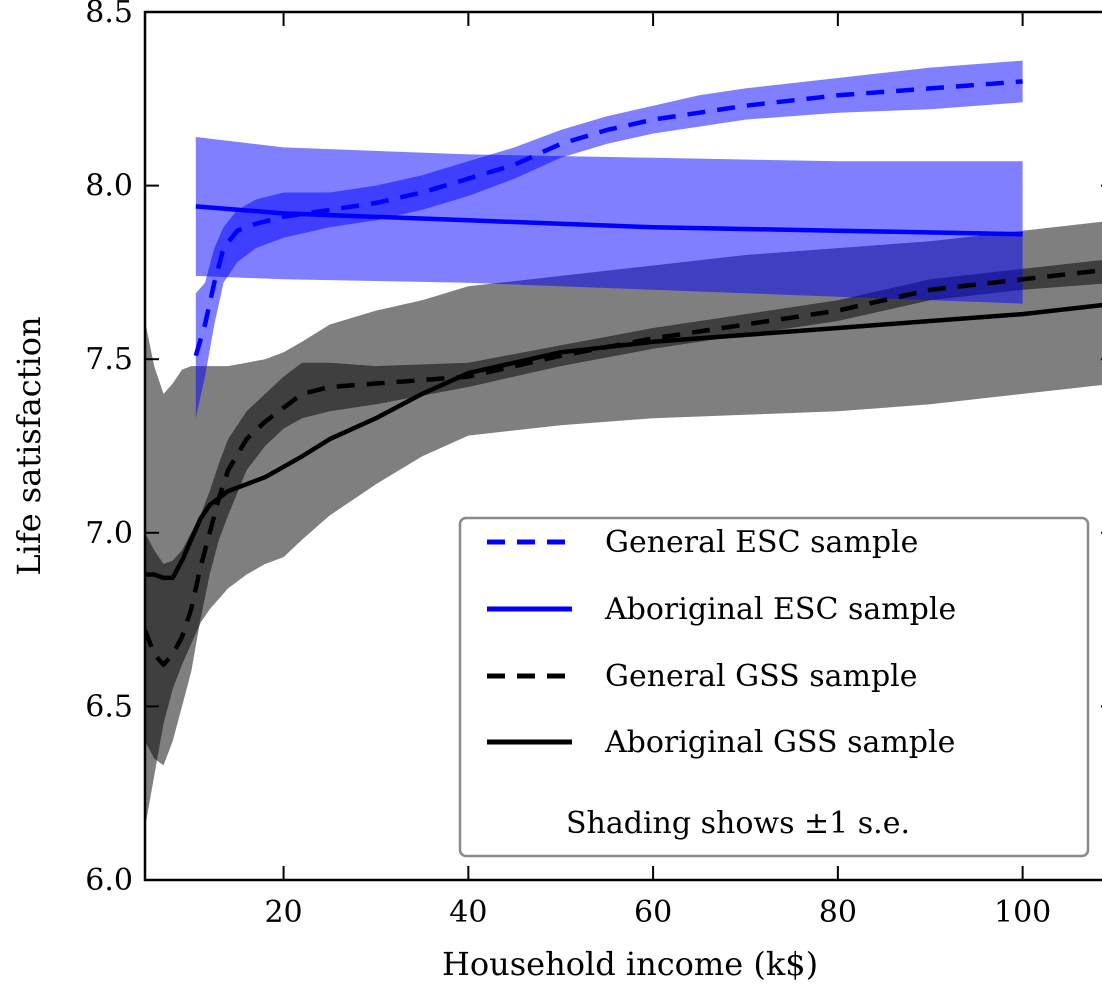 Image resolution: width=1102 pixels, height=991 pixels. I want to click on aboriginal-esc-sample-band, so click(609, 220).